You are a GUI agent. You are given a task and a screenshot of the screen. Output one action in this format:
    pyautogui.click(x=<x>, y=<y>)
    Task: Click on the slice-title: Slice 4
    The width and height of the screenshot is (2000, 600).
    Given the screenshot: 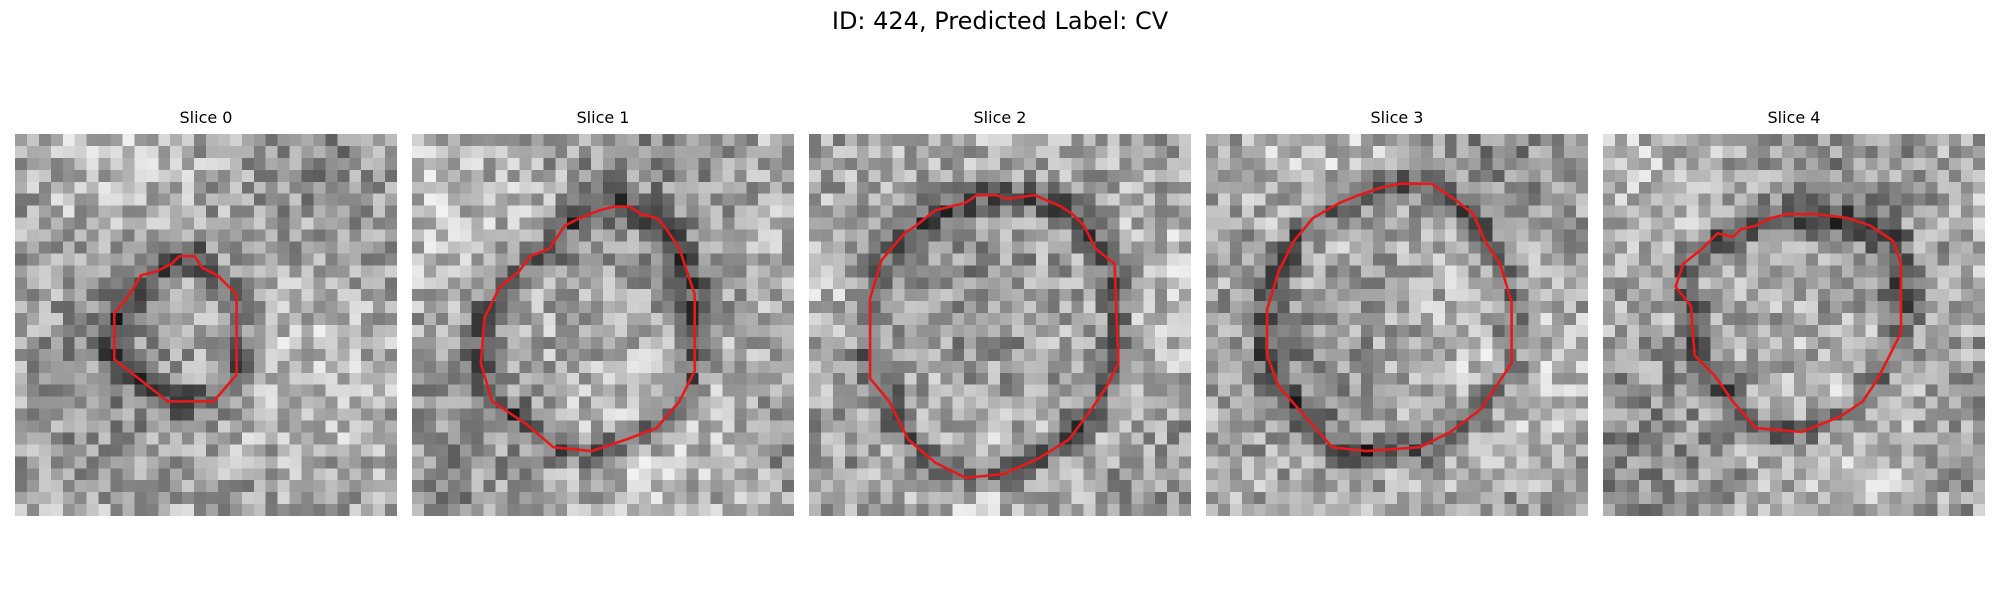 What is the action you would take?
    pyautogui.click(x=1794, y=117)
    